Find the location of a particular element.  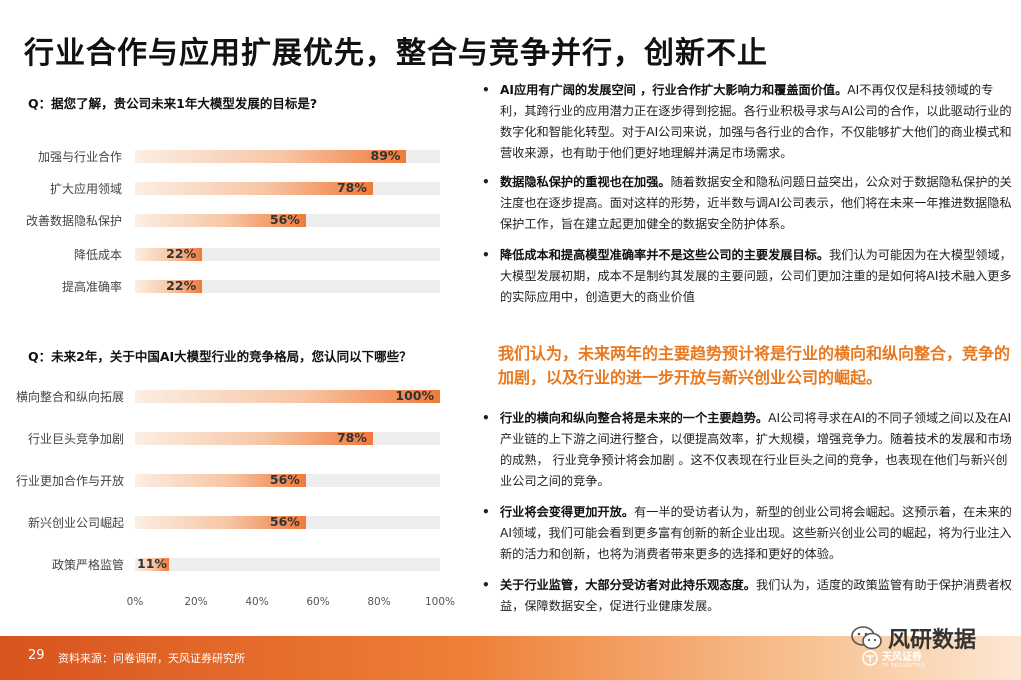

bar-track: 11% is located at coordinates (287, 563).